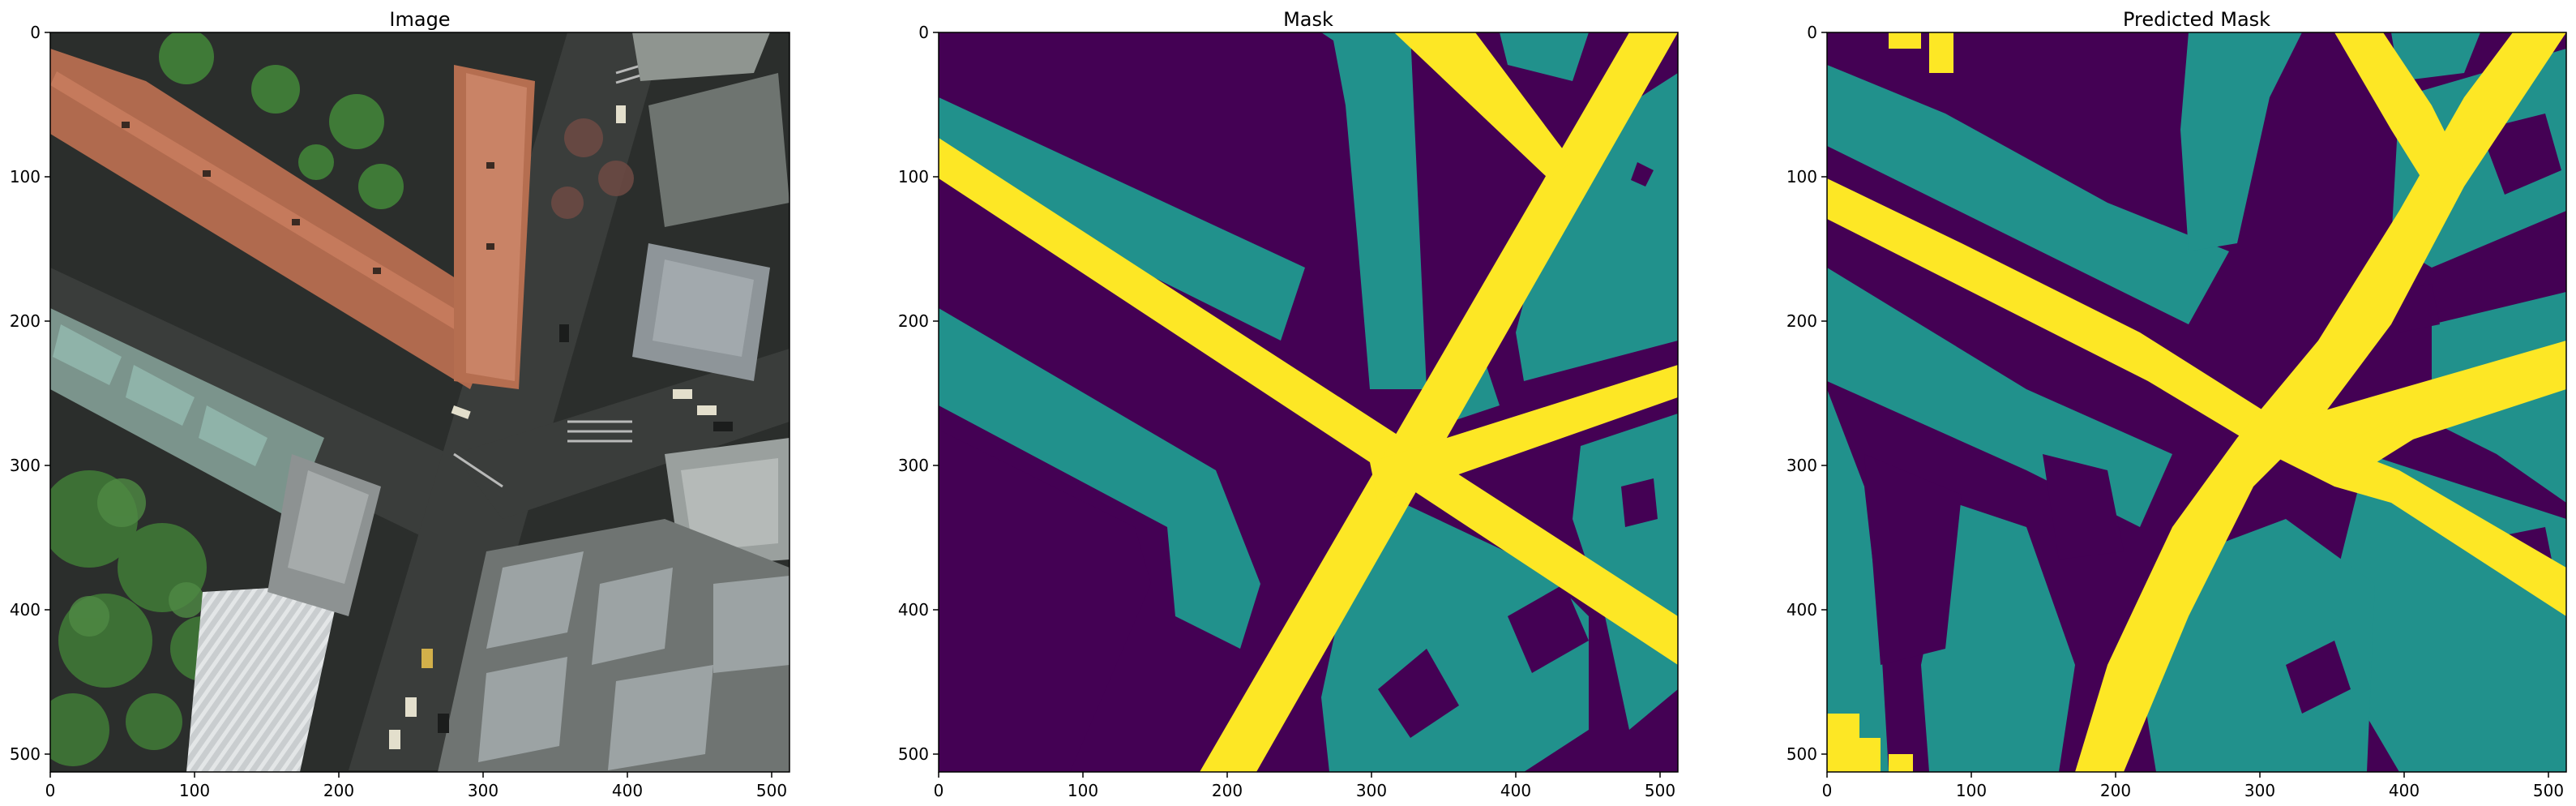  I want to click on x-tick-labels-mask: 0 100 200 300 400 500, so click(1304, 790).